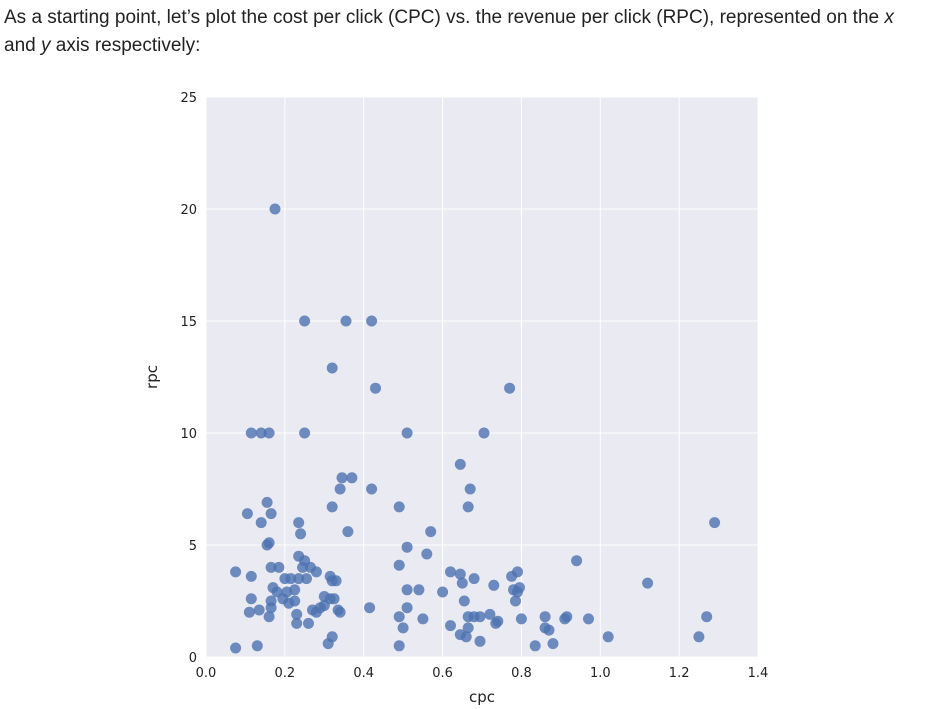 The height and width of the screenshot is (709, 925). I want to click on y-tick-label-1: 5, so click(193, 546).